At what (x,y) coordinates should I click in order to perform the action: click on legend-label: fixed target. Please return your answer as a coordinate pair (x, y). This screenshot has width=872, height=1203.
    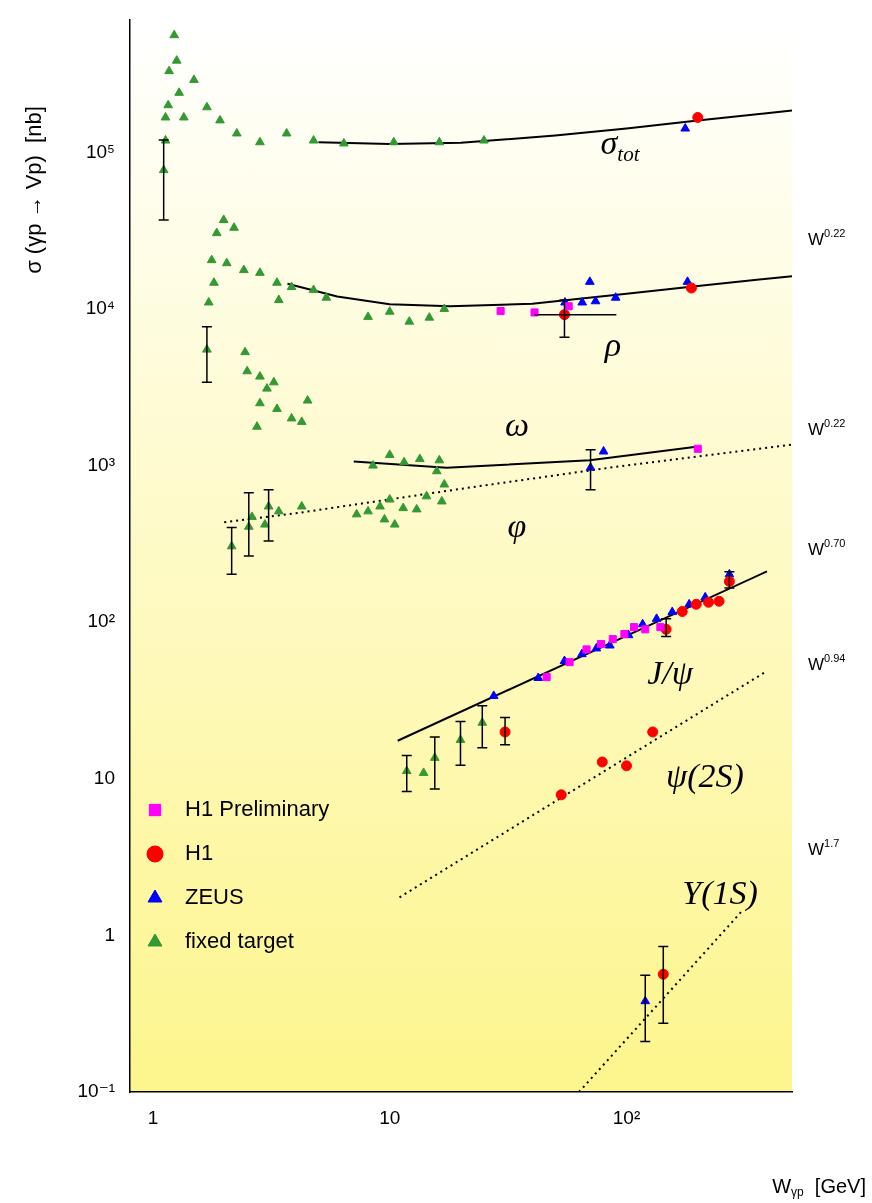
    Looking at the image, I should click on (239, 941).